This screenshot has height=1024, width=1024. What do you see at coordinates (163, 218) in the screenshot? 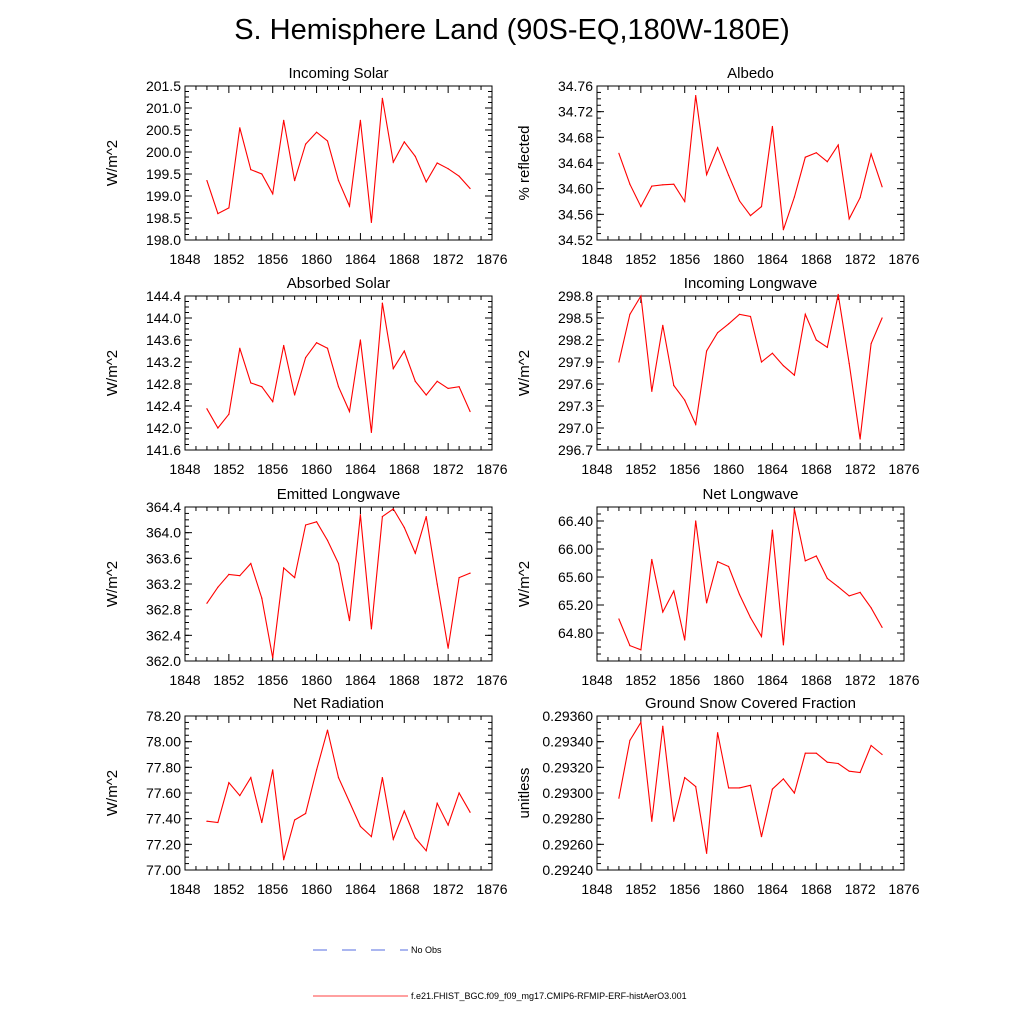
I see `y-tick-label: 198.5` at bounding box center [163, 218].